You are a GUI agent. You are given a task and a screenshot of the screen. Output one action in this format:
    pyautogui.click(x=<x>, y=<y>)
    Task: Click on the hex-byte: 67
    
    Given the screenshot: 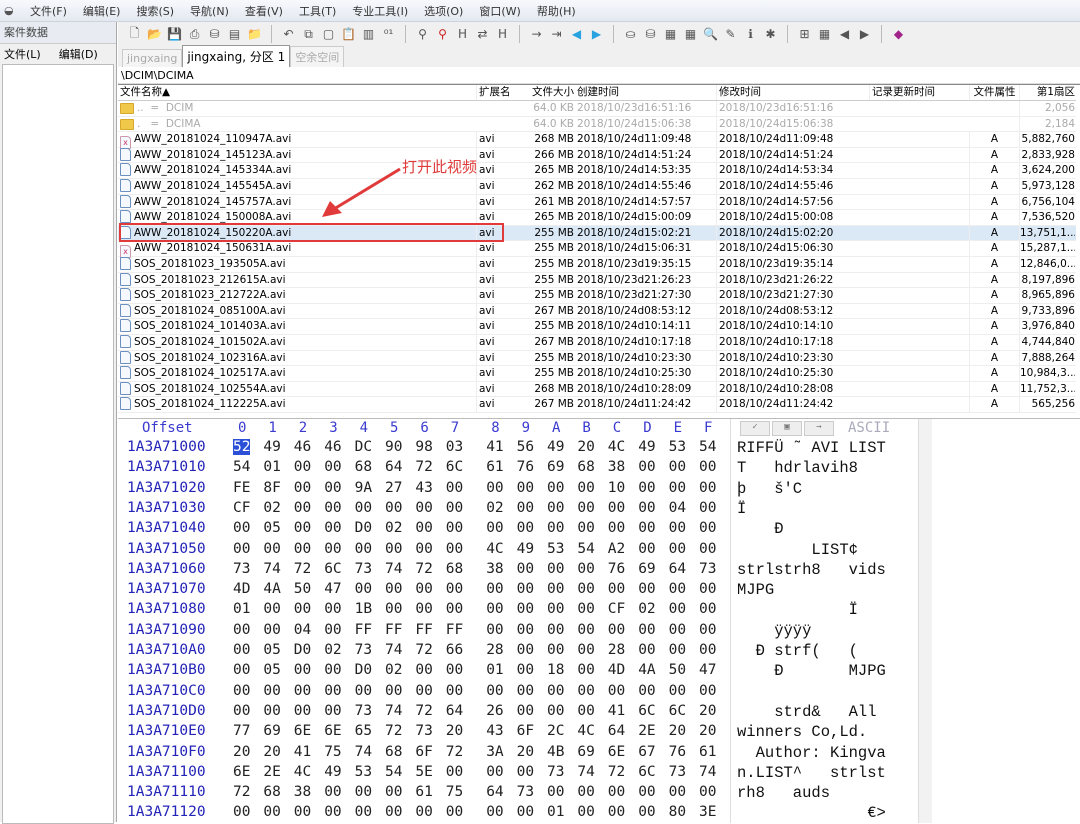 What is the action you would take?
    pyautogui.click(x=647, y=751)
    